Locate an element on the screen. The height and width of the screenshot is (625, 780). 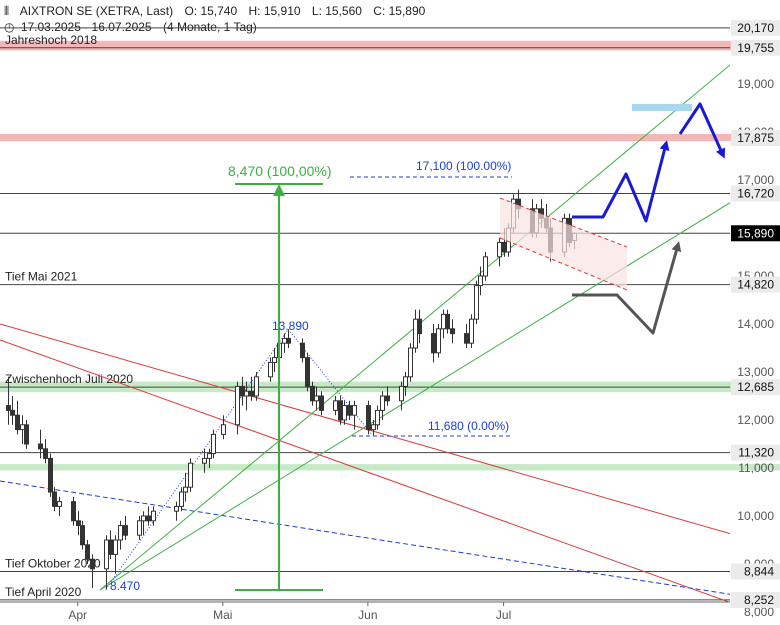
price-badge: 17,875 is located at coordinates (755, 138).